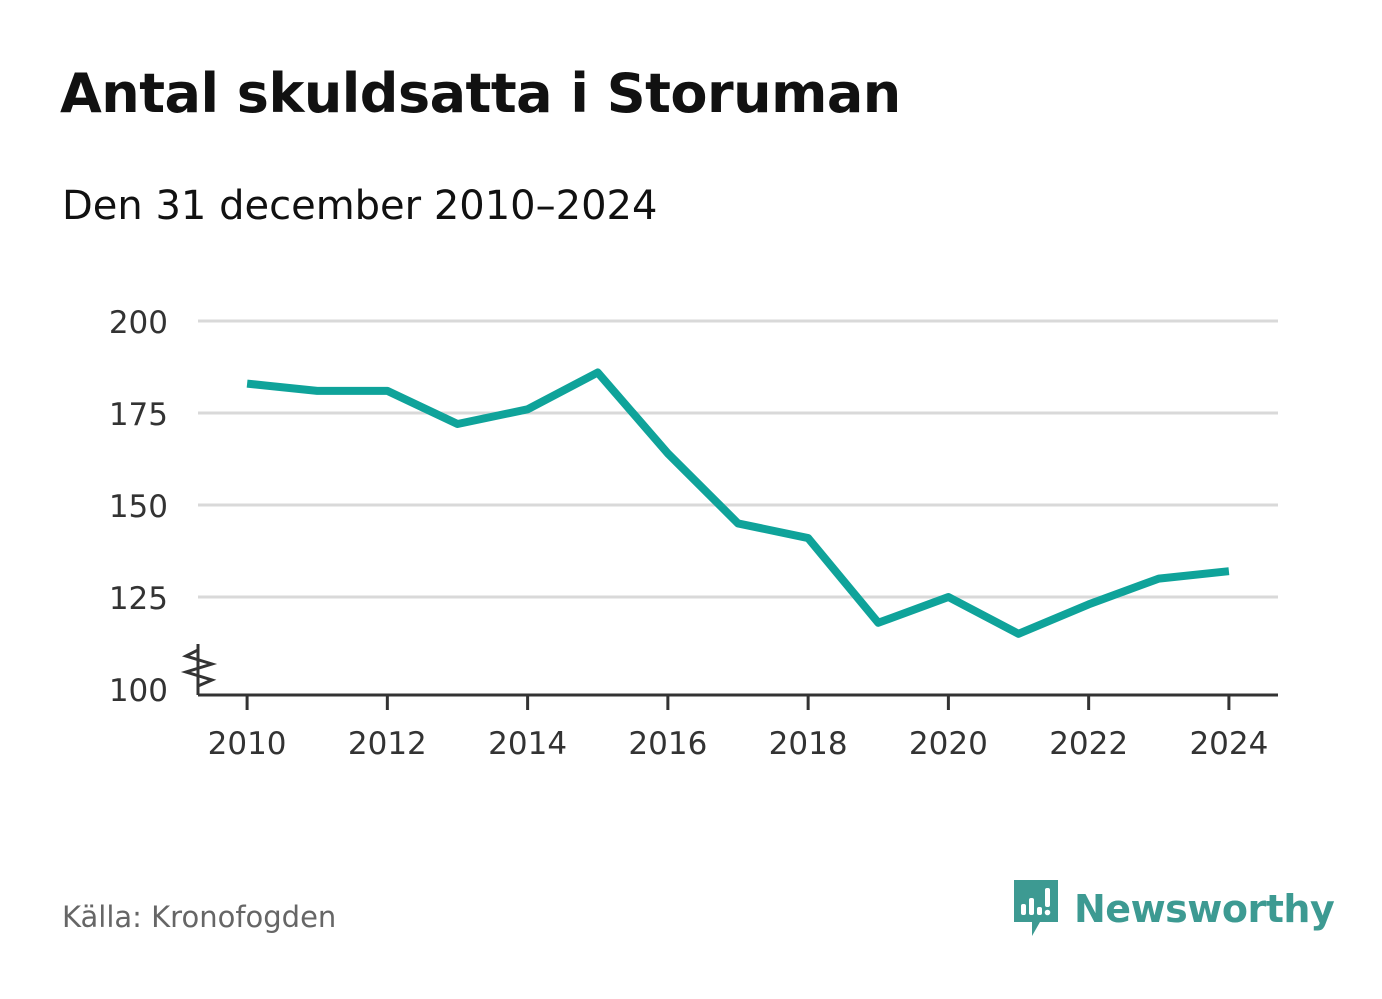 Image resolution: width=1382 pixels, height=999 pixels. I want to click on data-point-2010, so click(247, 384).